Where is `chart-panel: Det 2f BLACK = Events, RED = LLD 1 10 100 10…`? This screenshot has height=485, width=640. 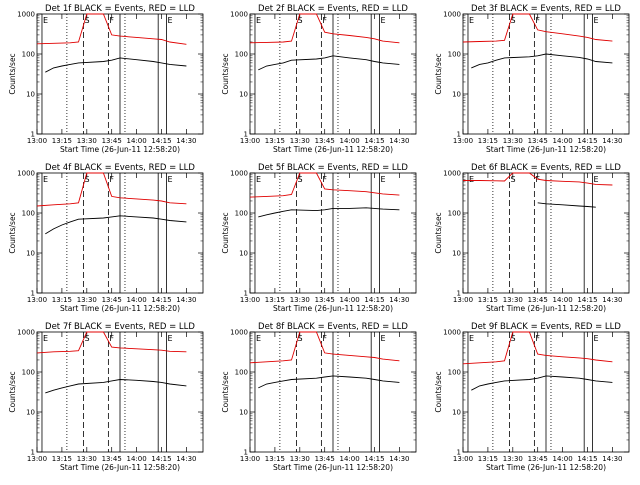 chart-panel: Det 2f BLACK = Events, RED = LLD 1 10 100 10… is located at coordinates (319, 79).